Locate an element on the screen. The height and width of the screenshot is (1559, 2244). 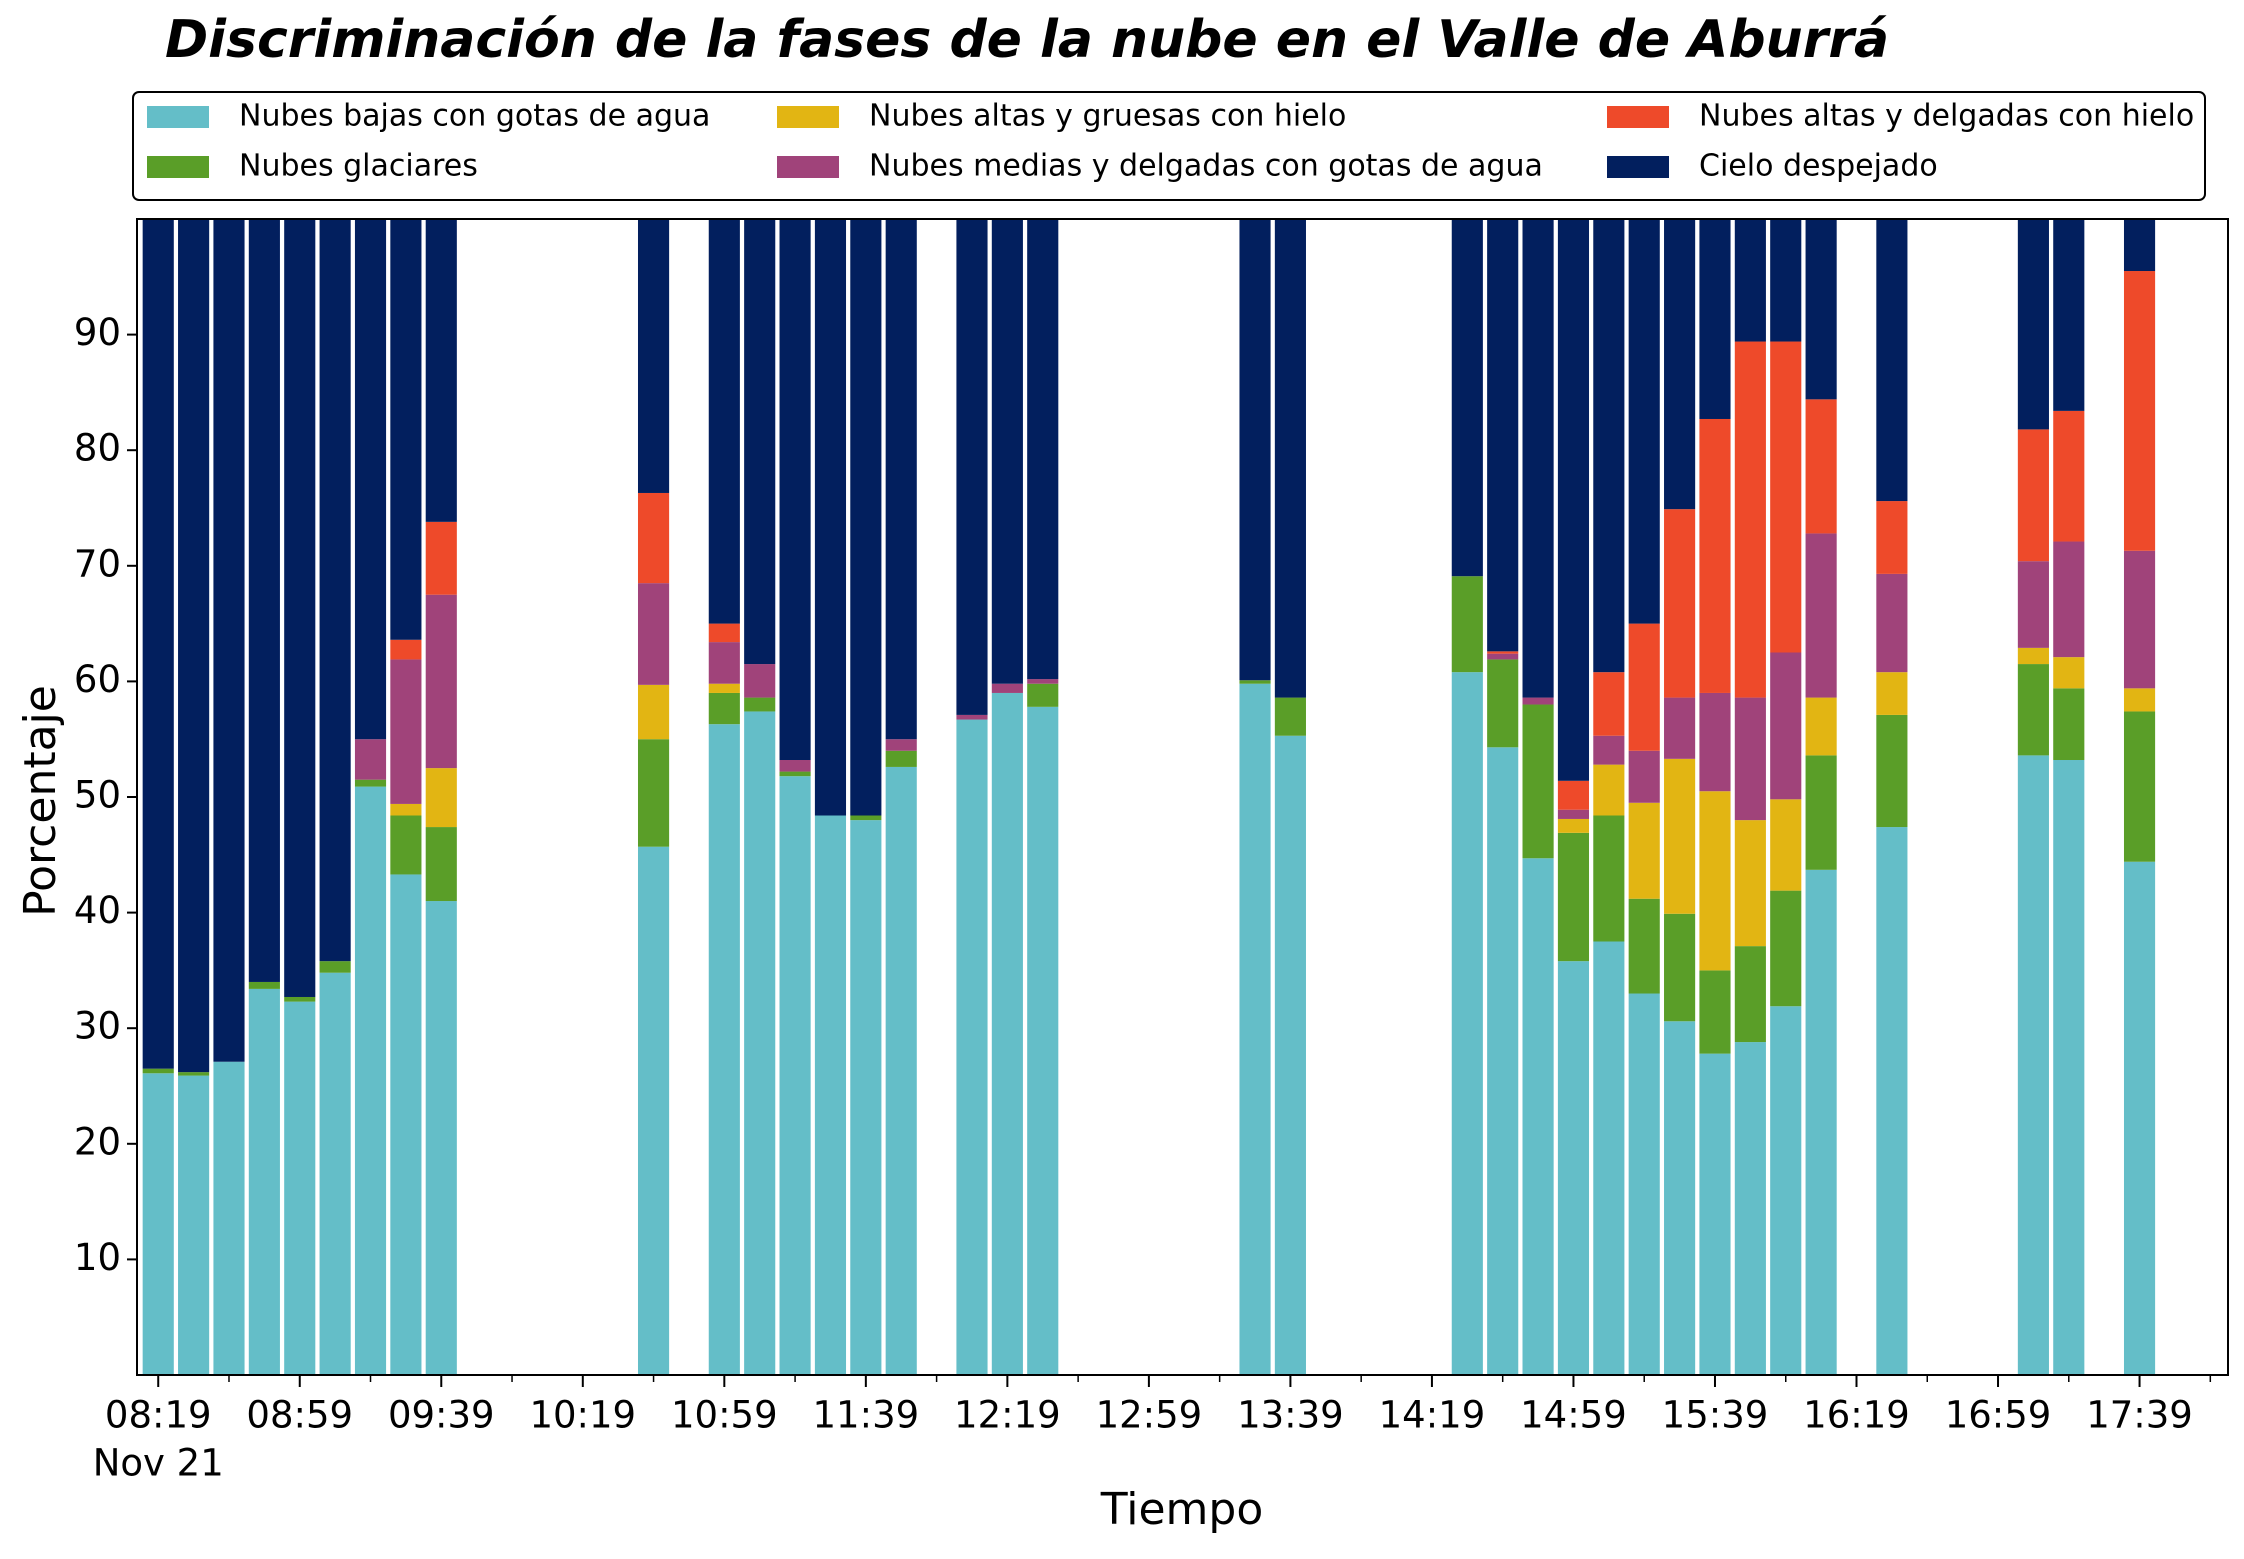
y-tick-label: 30 is located at coordinates (97, 1026).